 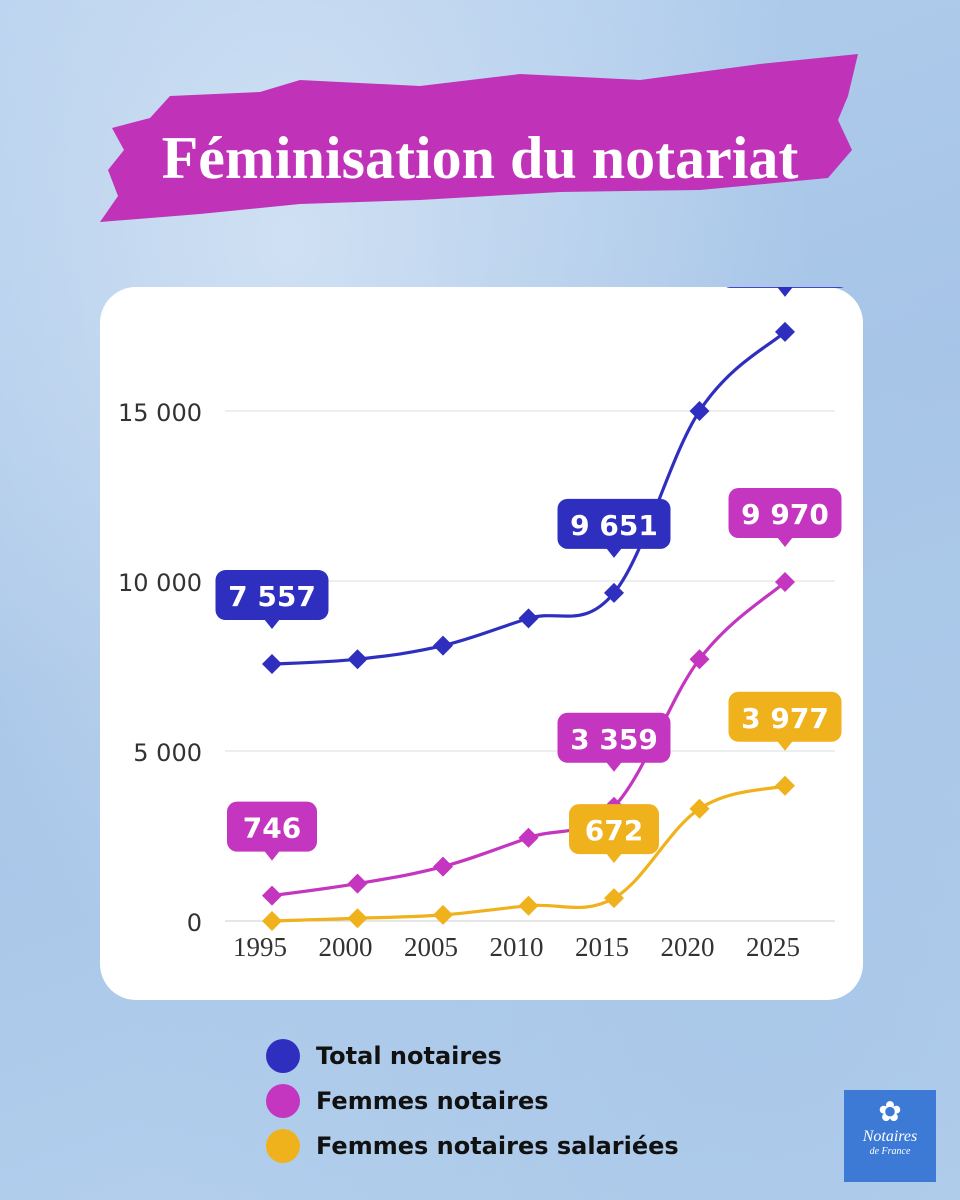 I want to click on data-label-badge: 9 970, so click(x=785, y=518).